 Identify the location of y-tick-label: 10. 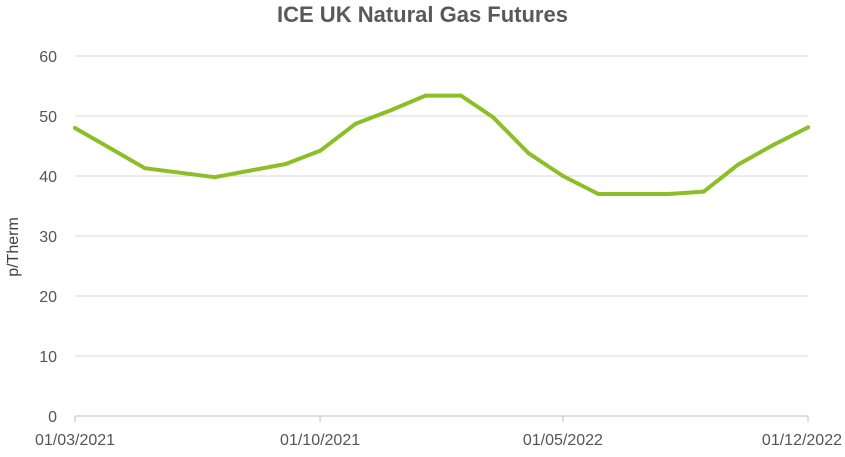
(48, 357).